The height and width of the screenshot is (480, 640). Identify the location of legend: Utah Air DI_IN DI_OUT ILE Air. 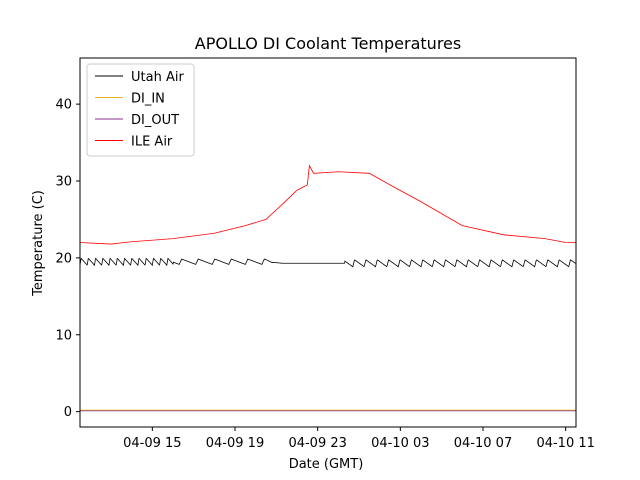
(140, 110).